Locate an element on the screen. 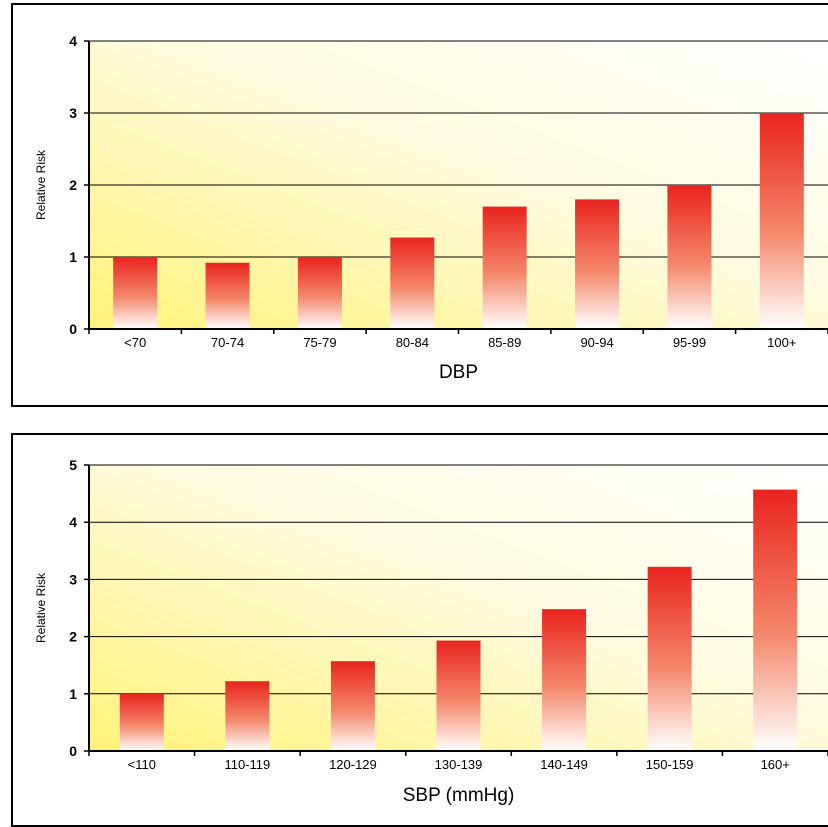 The width and height of the screenshot is (828, 827). x-tick-label: 160+ is located at coordinates (775, 764).